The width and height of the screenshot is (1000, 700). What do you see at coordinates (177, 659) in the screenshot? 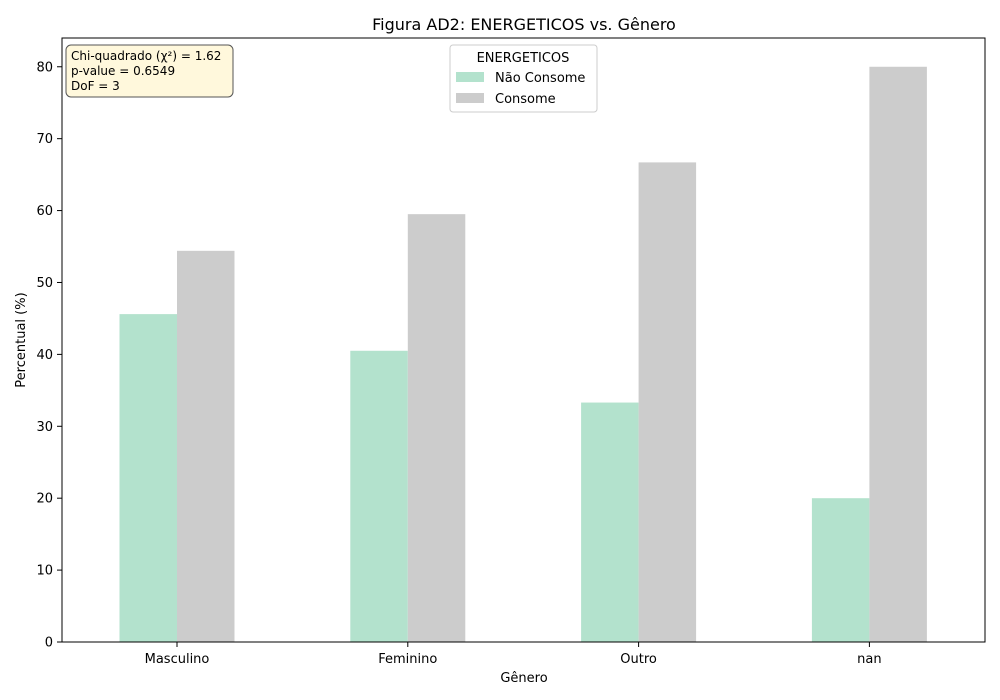
I see `x-tick-label-masculino: Masculino` at bounding box center [177, 659].